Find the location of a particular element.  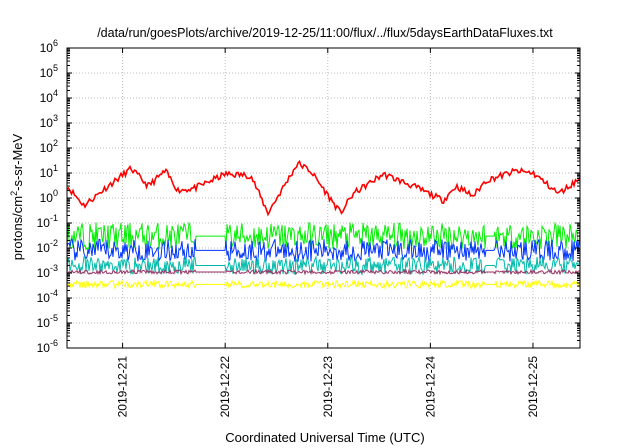

y-tick-label: 10³ is located at coordinates (49, 121).